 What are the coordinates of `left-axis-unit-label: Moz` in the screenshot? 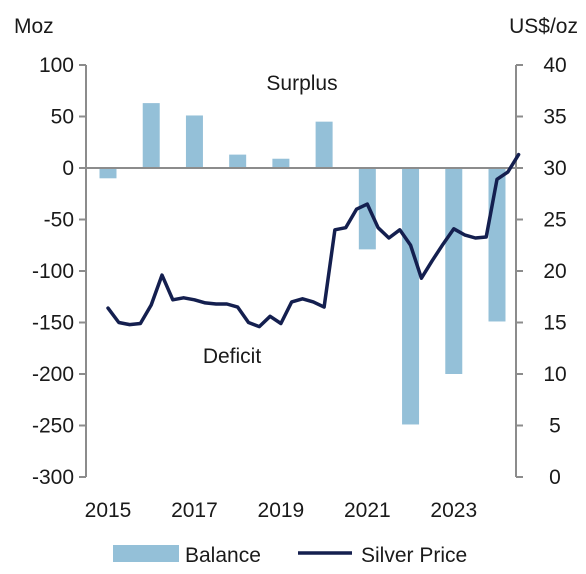 It's located at (34, 26).